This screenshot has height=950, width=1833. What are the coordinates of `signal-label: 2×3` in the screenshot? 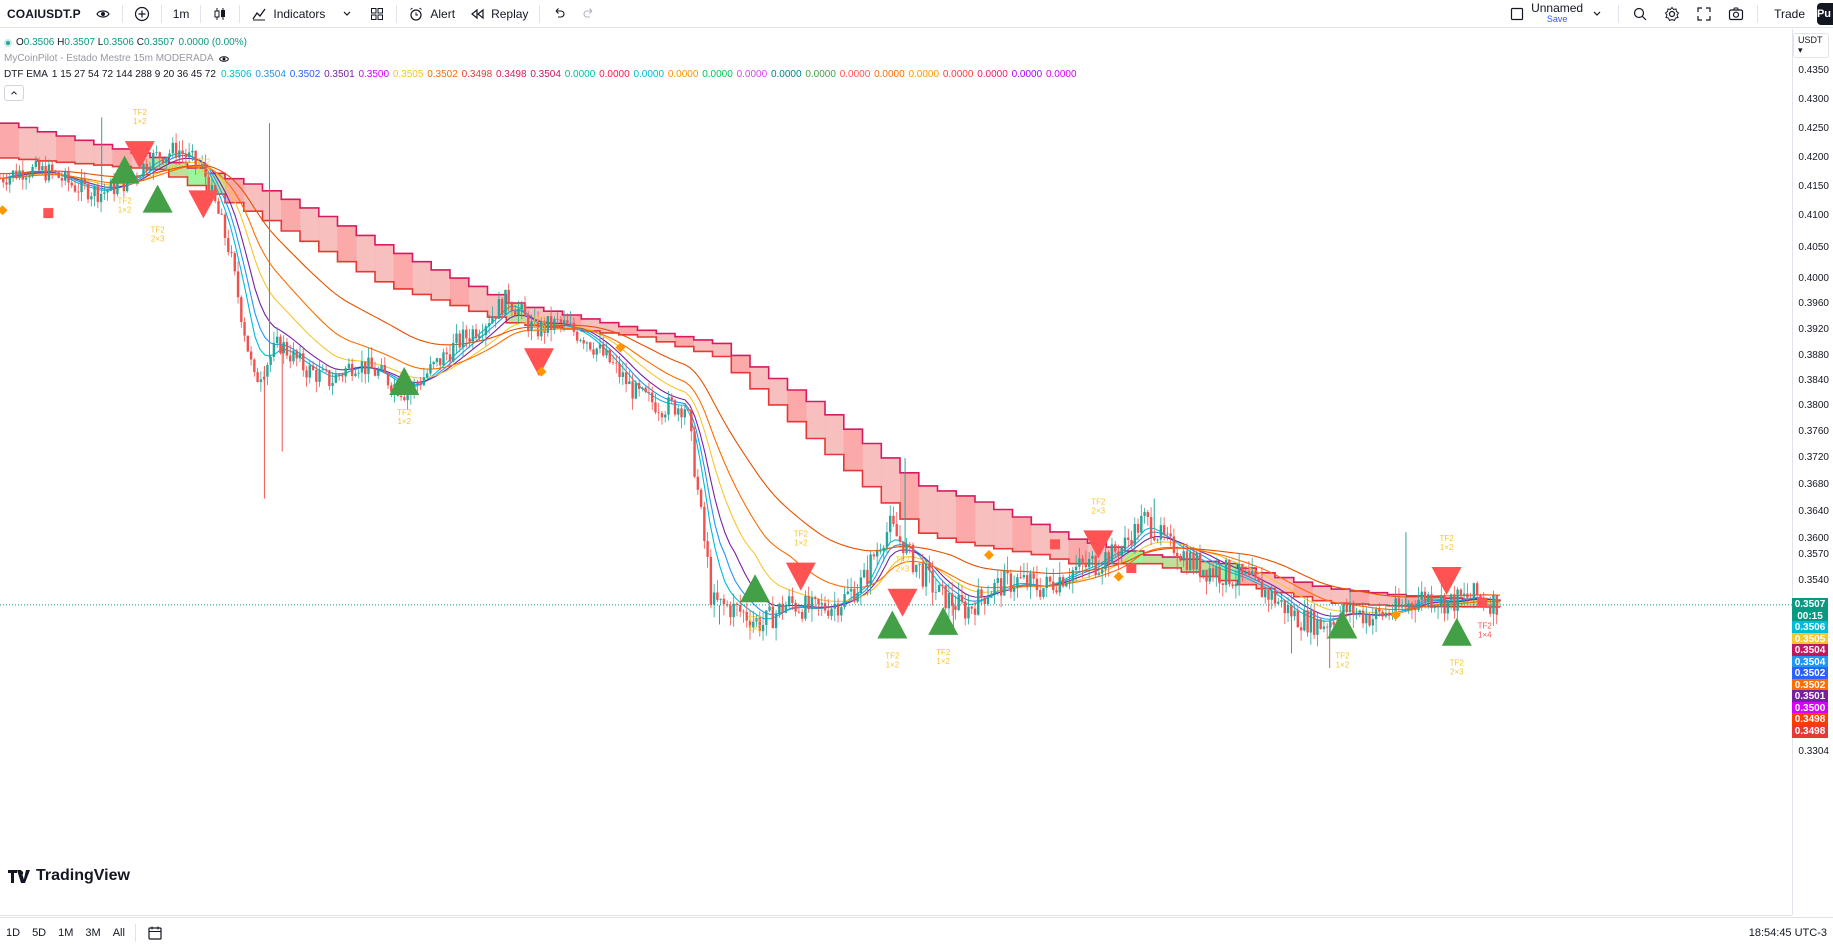 It's located at (1099, 510).